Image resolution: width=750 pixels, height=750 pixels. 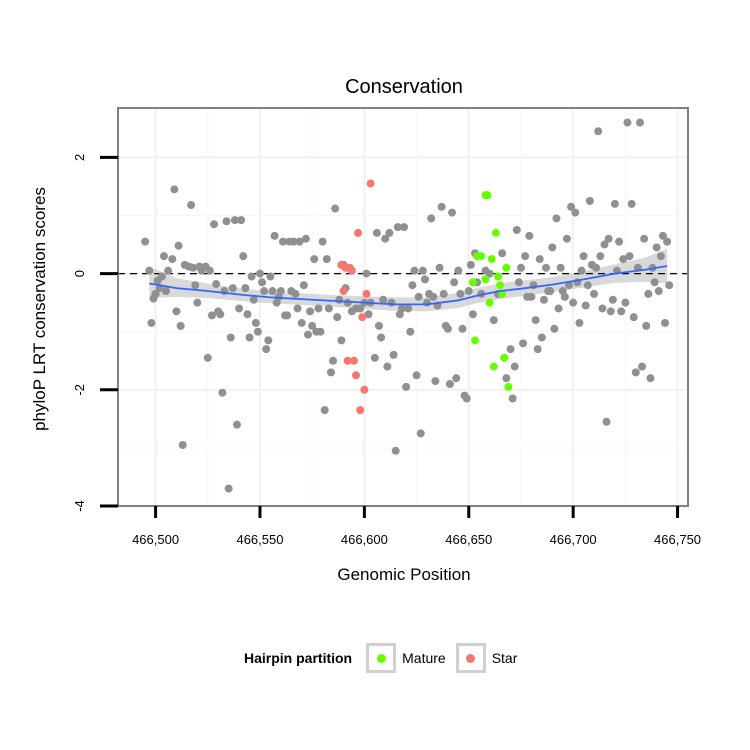 What do you see at coordinates (471, 658) in the screenshot?
I see `legend-dot-star` at bounding box center [471, 658].